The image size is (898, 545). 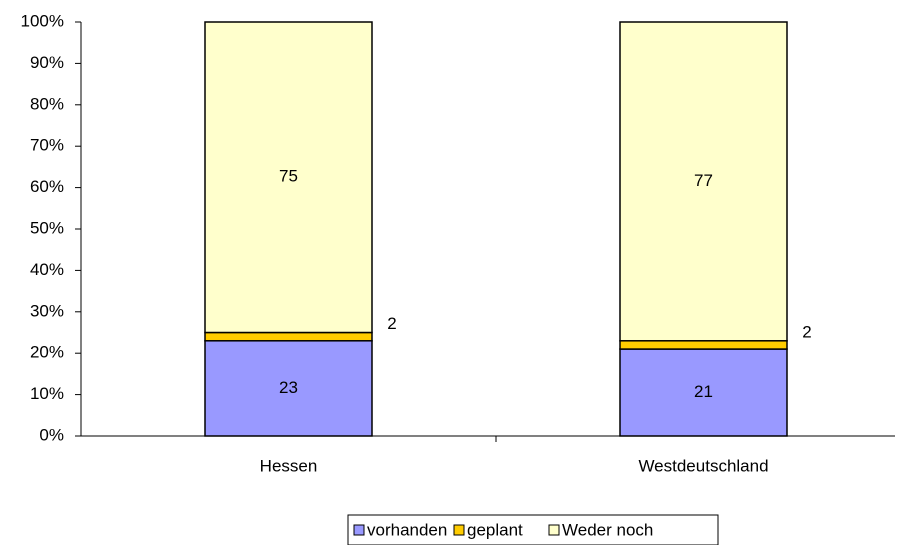 I want to click on y-tick-label: 80%, so click(x=47, y=103).